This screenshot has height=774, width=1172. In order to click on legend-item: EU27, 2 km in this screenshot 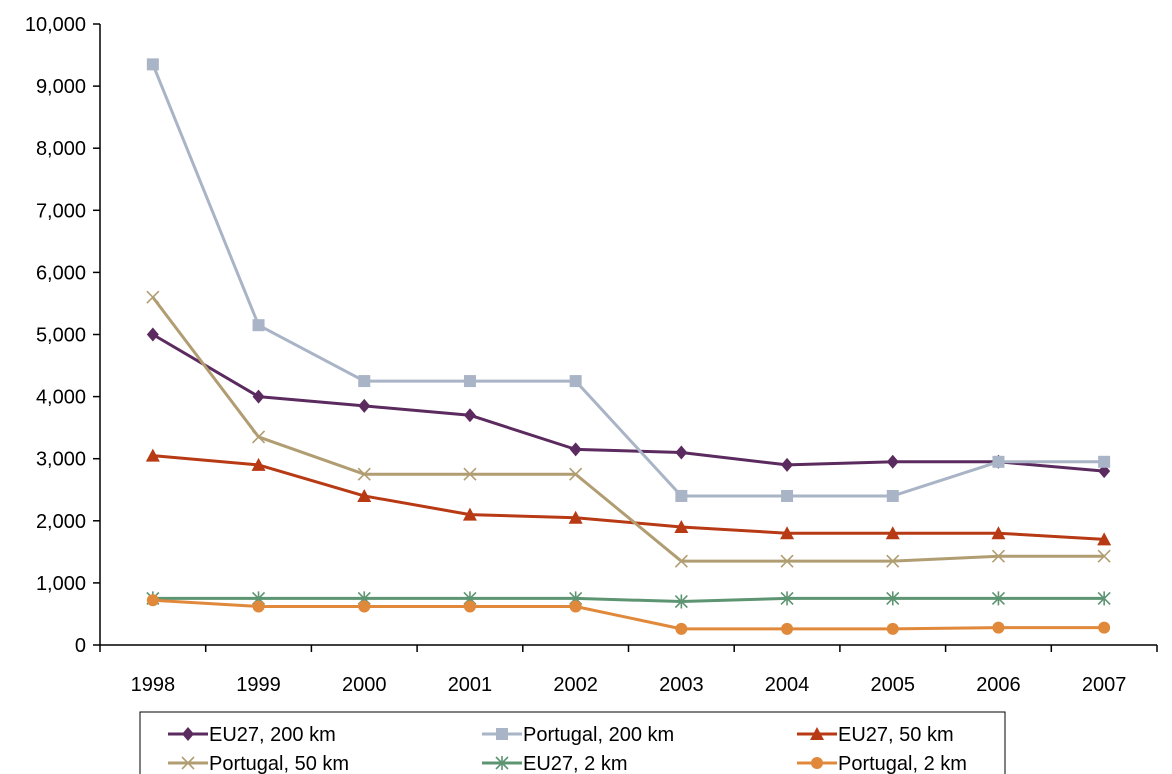, I will do `click(554, 763)`.